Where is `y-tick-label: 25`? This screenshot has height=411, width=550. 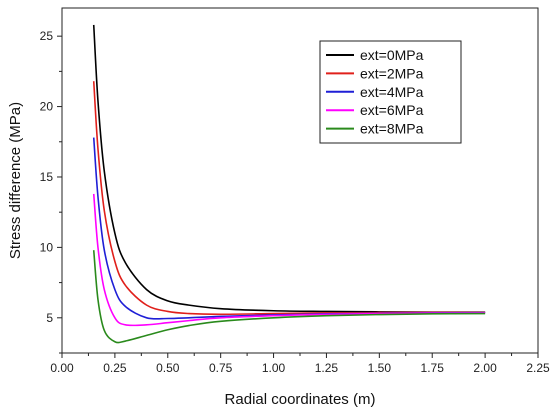 y-tick-label: 25 is located at coordinates (47, 36).